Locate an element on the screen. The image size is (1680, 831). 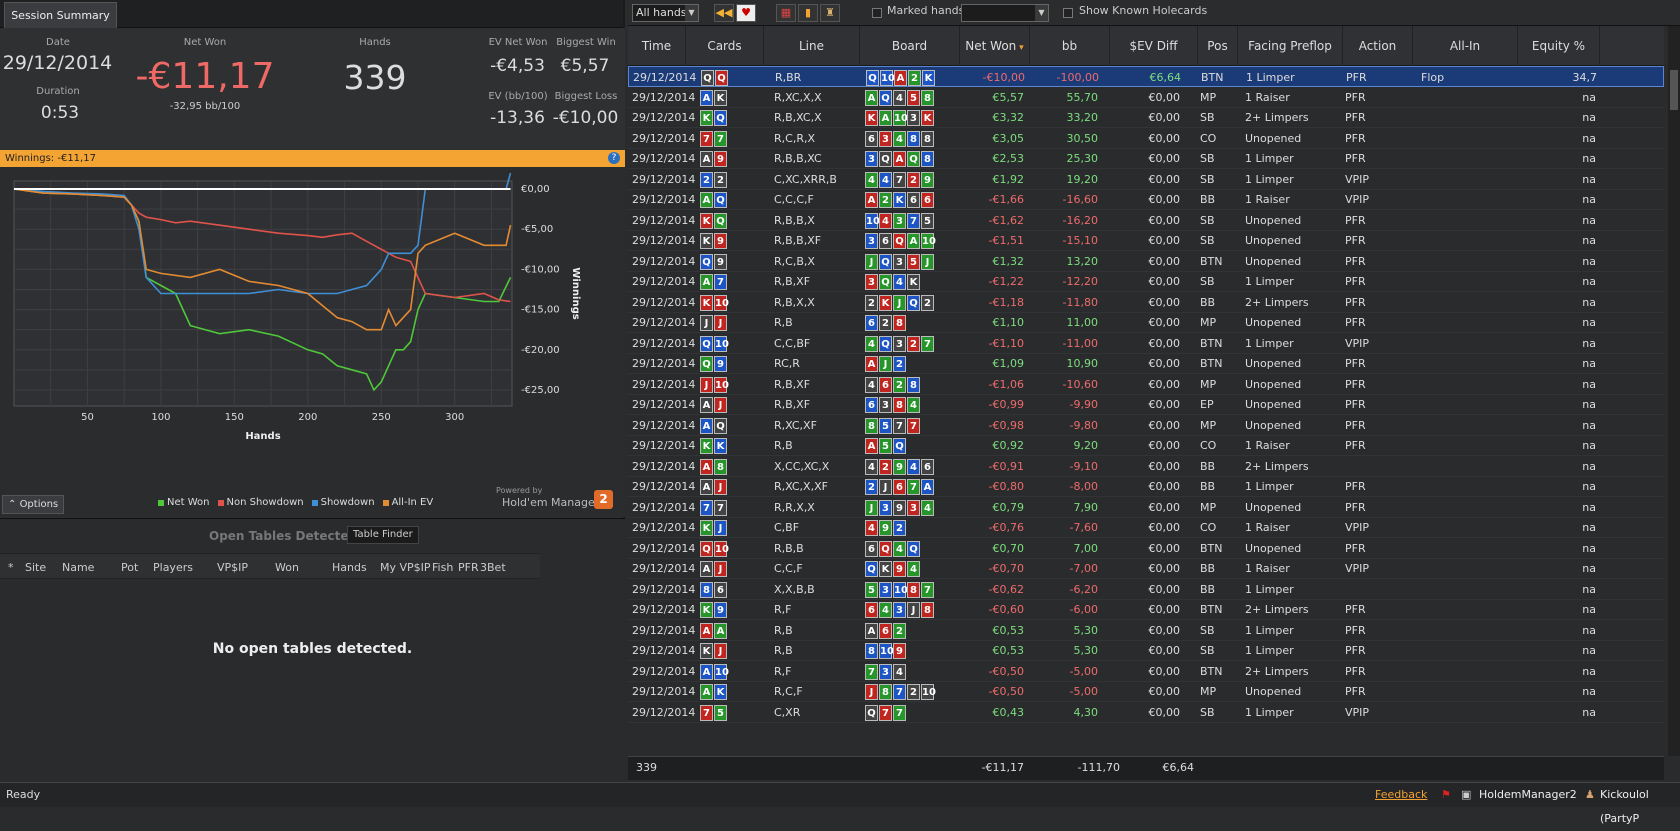
open-tables-col: * is located at coordinates (11, 567).